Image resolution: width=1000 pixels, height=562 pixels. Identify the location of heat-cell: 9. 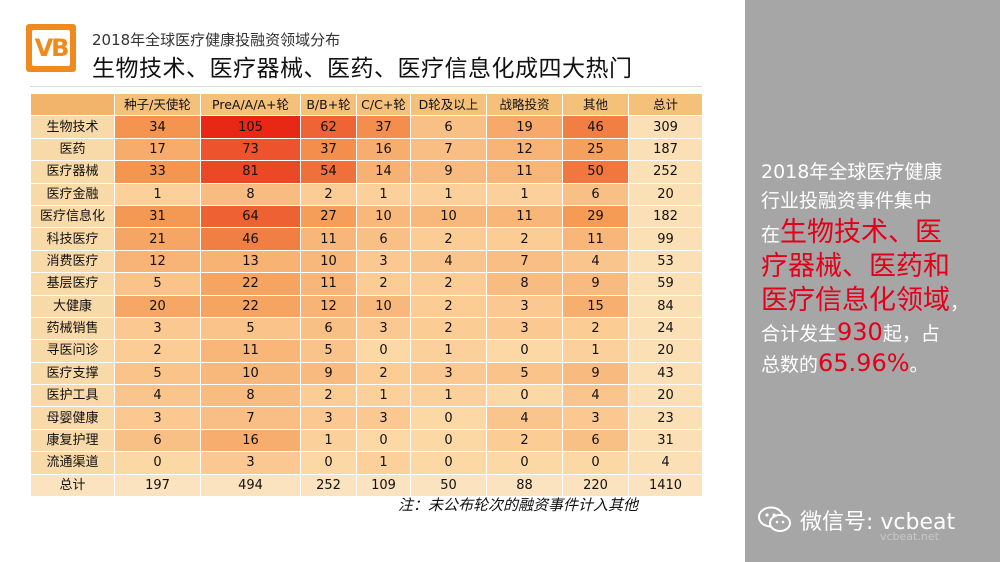
(328, 373).